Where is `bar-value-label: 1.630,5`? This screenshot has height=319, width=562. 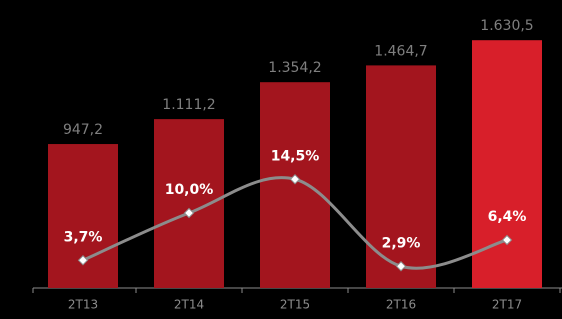 bar-value-label: 1.630,5 is located at coordinates (506, 26).